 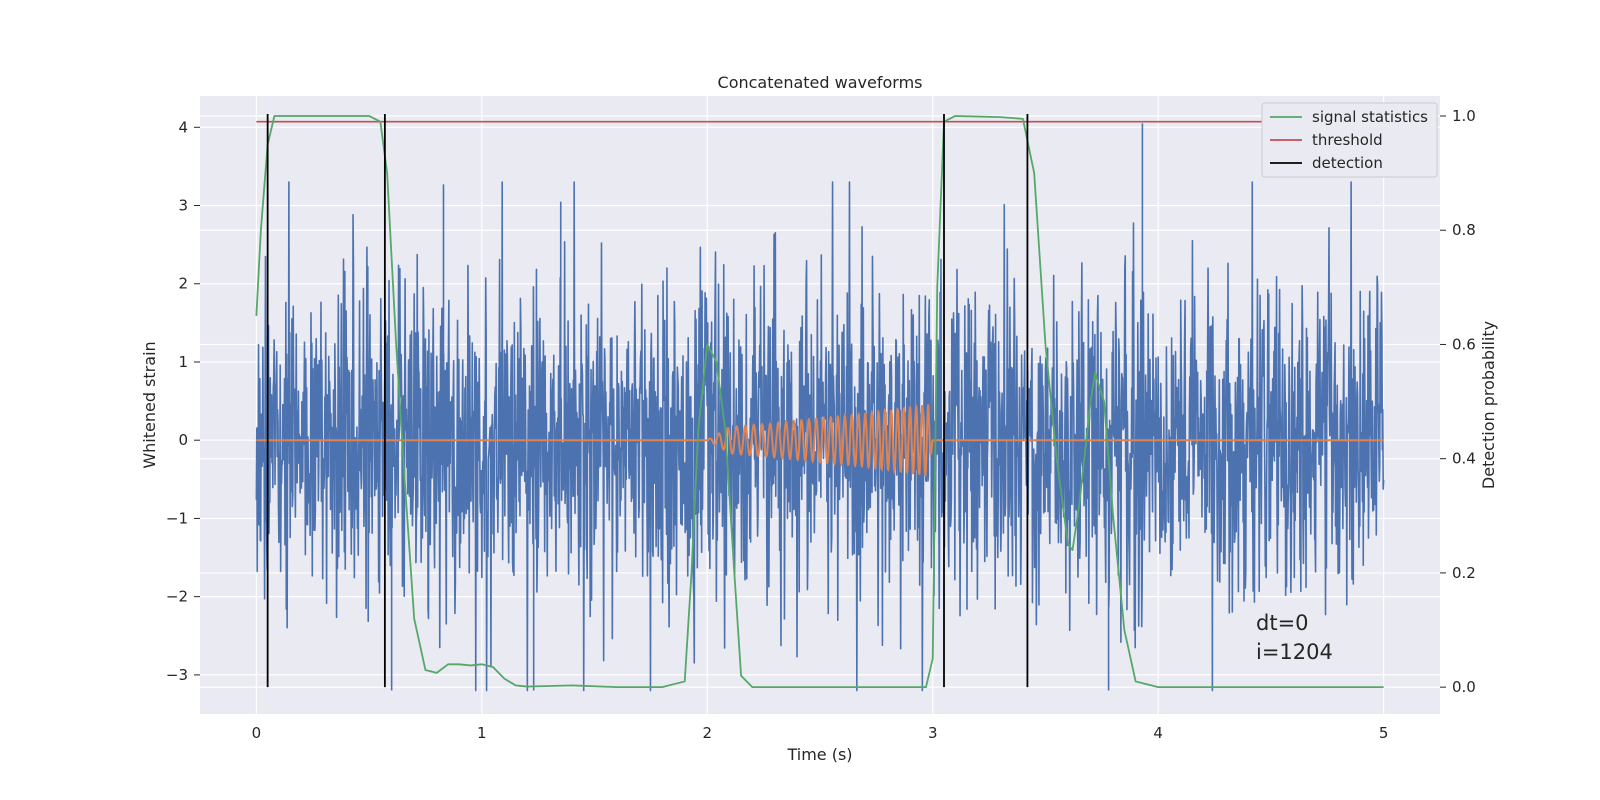 What do you see at coordinates (1464, 573) in the screenshot?
I see `y2-tick-label: 0.2` at bounding box center [1464, 573].